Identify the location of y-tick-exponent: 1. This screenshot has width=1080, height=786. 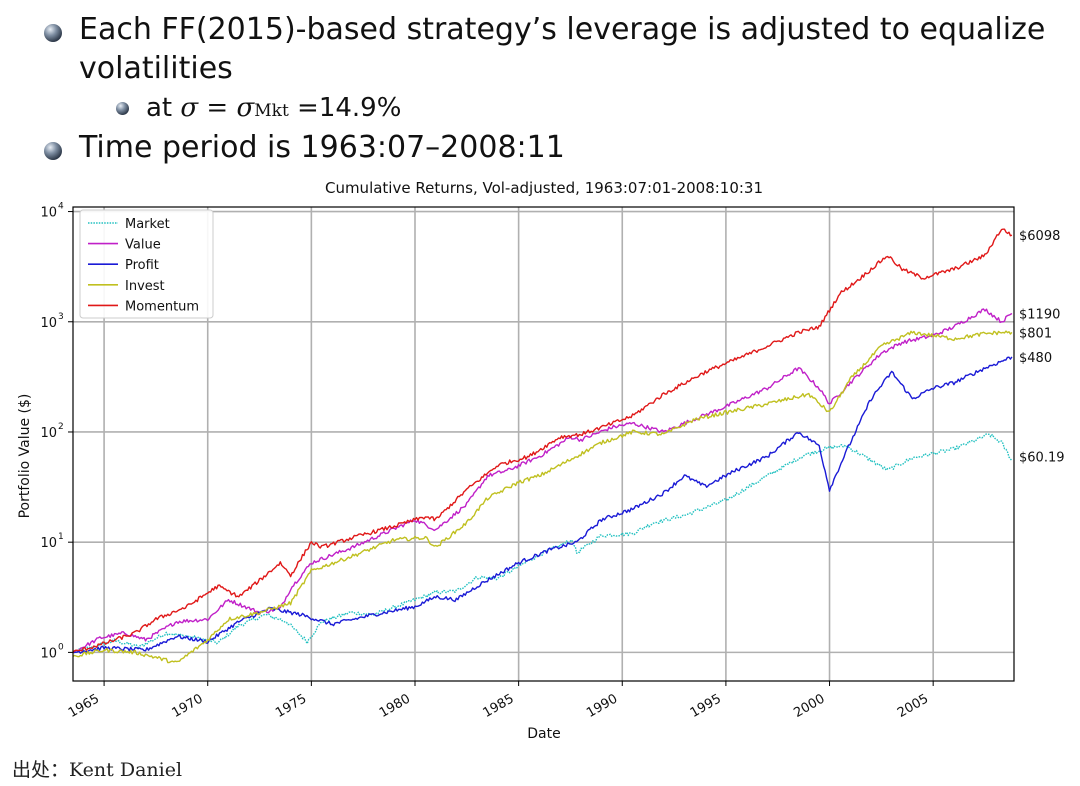
(61, 537).